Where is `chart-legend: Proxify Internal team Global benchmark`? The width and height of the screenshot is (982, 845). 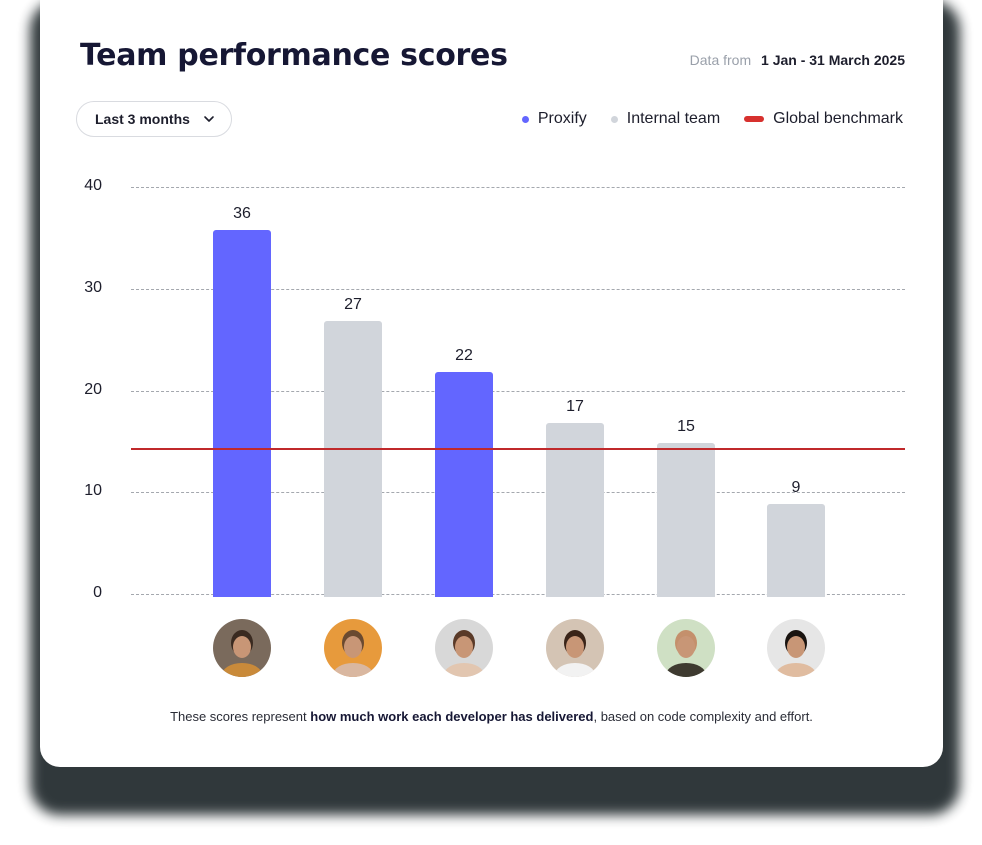
chart-legend: Proxify Internal team Global benchmark is located at coordinates (700, 119).